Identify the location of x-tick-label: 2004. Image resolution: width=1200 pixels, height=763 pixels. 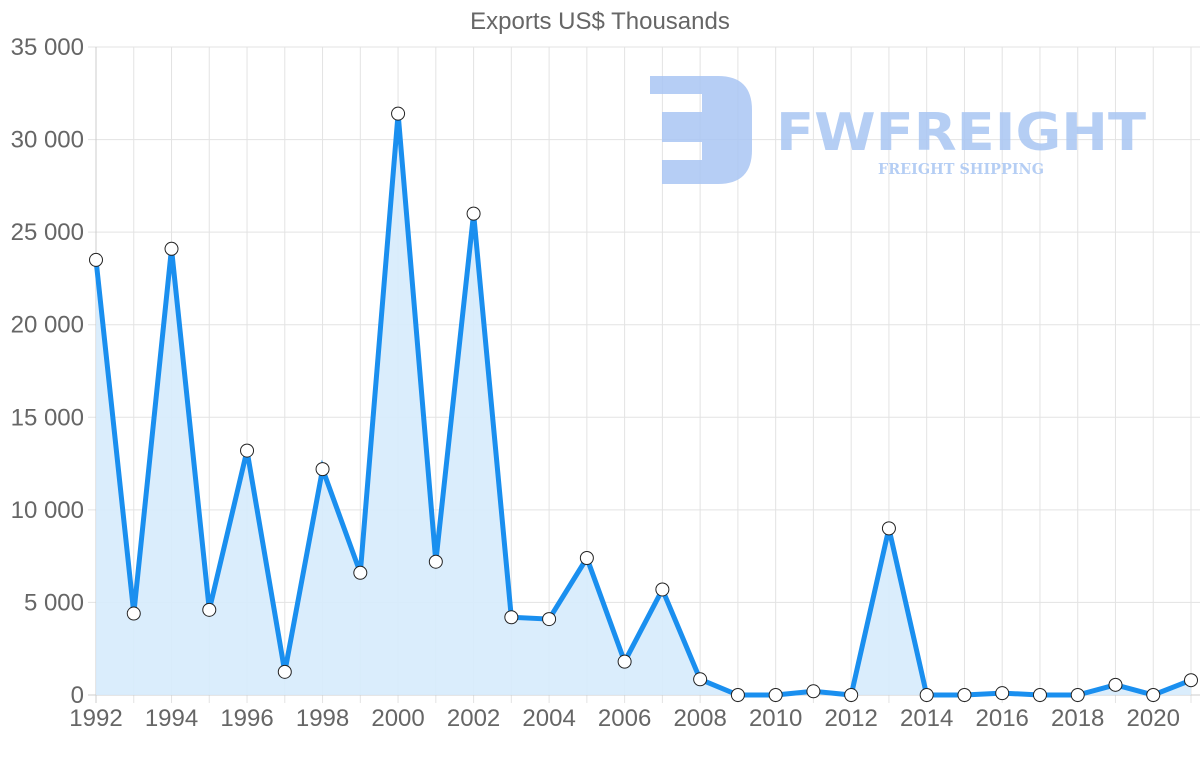
(548, 718).